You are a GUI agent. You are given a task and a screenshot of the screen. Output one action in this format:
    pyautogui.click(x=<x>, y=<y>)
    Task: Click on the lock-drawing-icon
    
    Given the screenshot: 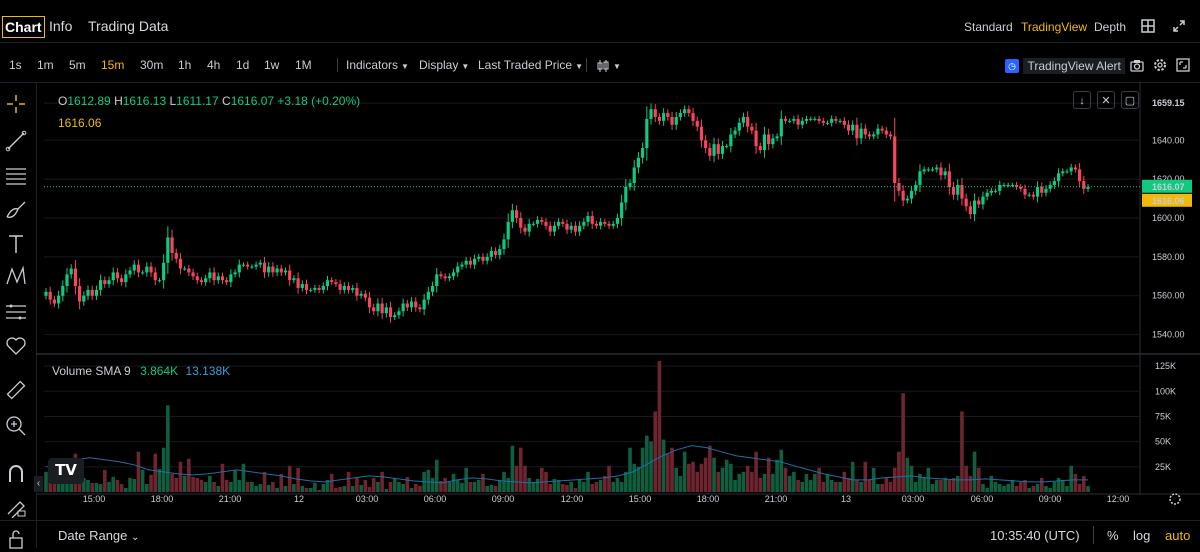 What is the action you would take?
    pyautogui.click(x=16, y=506)
    